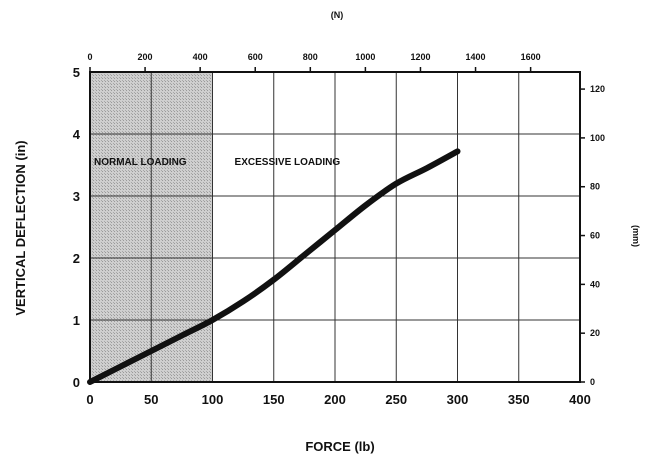  What do you see at coordinates (595, 187) in the screenshot?
I see `right-tick-label: 80` at bounding box center [595, 187].